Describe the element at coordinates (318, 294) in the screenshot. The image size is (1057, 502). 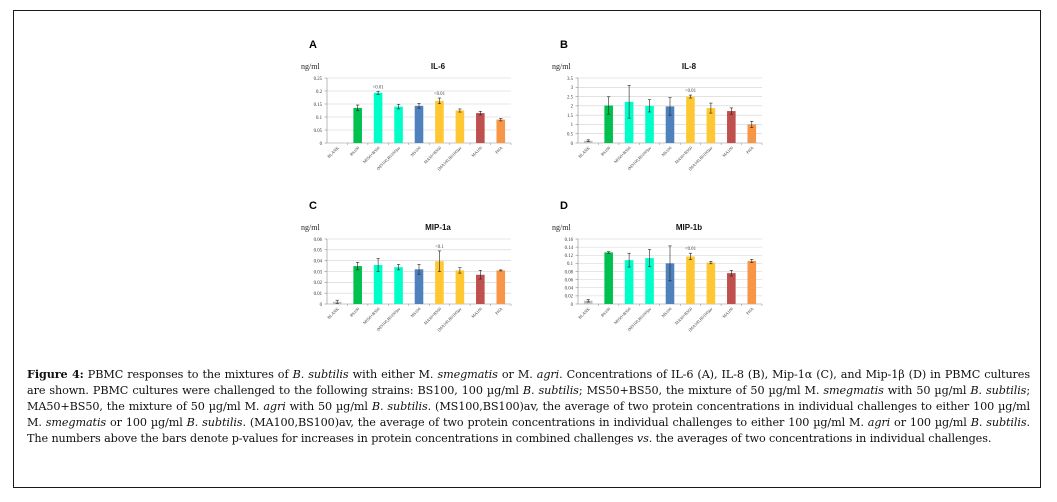
I see `y-tick-label: 0.01` at that location.